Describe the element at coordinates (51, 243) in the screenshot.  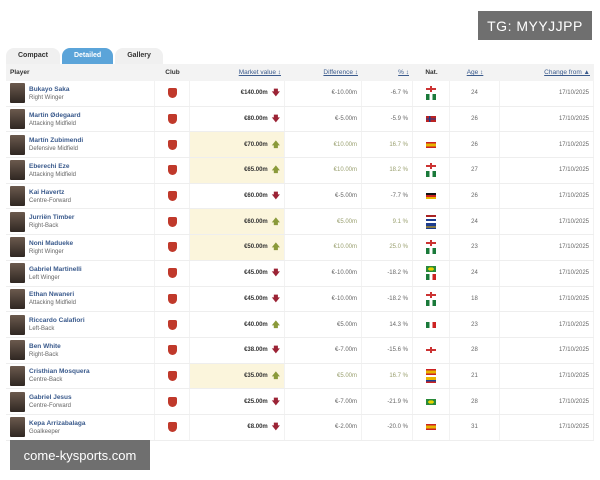
I see `player-name-link: Noni Madueke` at that location.